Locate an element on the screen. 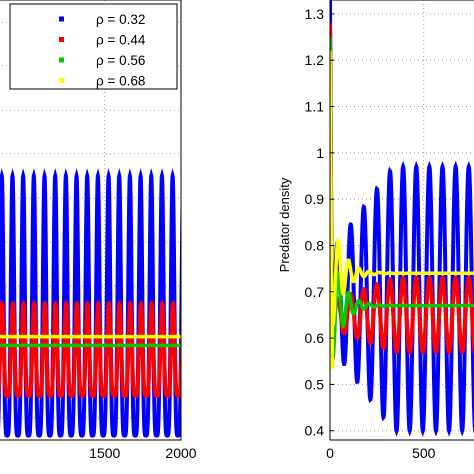 The image size is (474, 474). right-y-tick-label: 0.5 is located at coordinates (315, 384).